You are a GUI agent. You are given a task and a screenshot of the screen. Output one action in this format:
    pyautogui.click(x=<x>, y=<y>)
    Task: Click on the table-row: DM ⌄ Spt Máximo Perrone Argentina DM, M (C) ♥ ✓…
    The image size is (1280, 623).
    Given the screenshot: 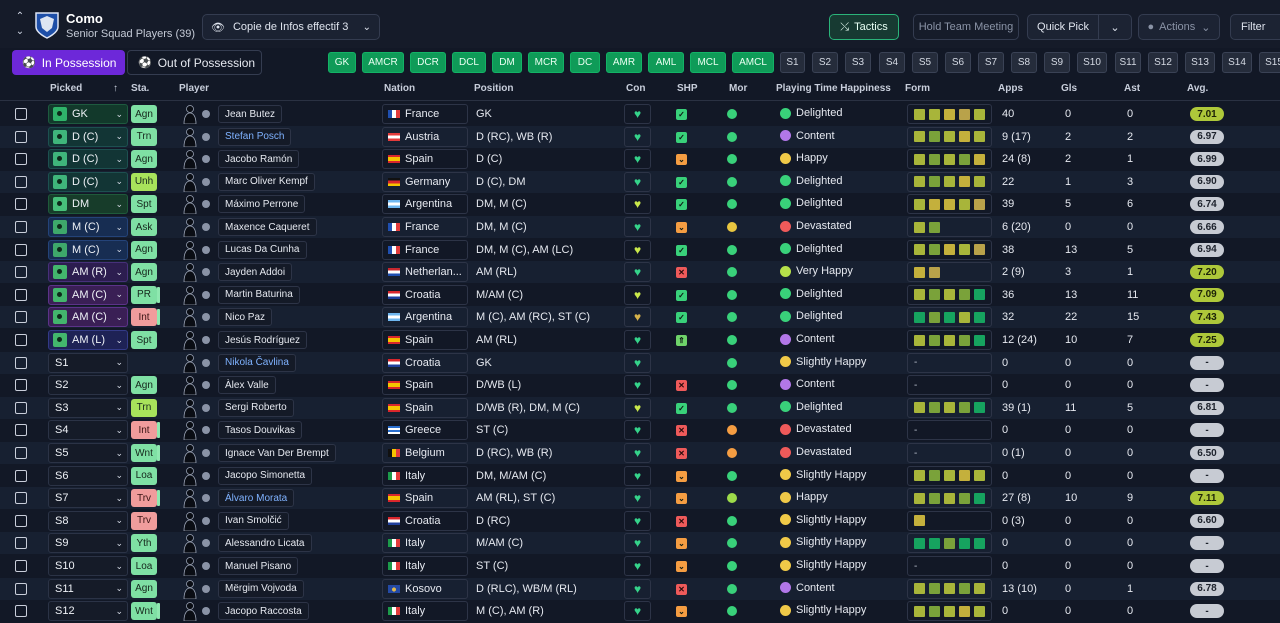 What is the action you would take?
    pyautogui.click(x=640, y=204)
    